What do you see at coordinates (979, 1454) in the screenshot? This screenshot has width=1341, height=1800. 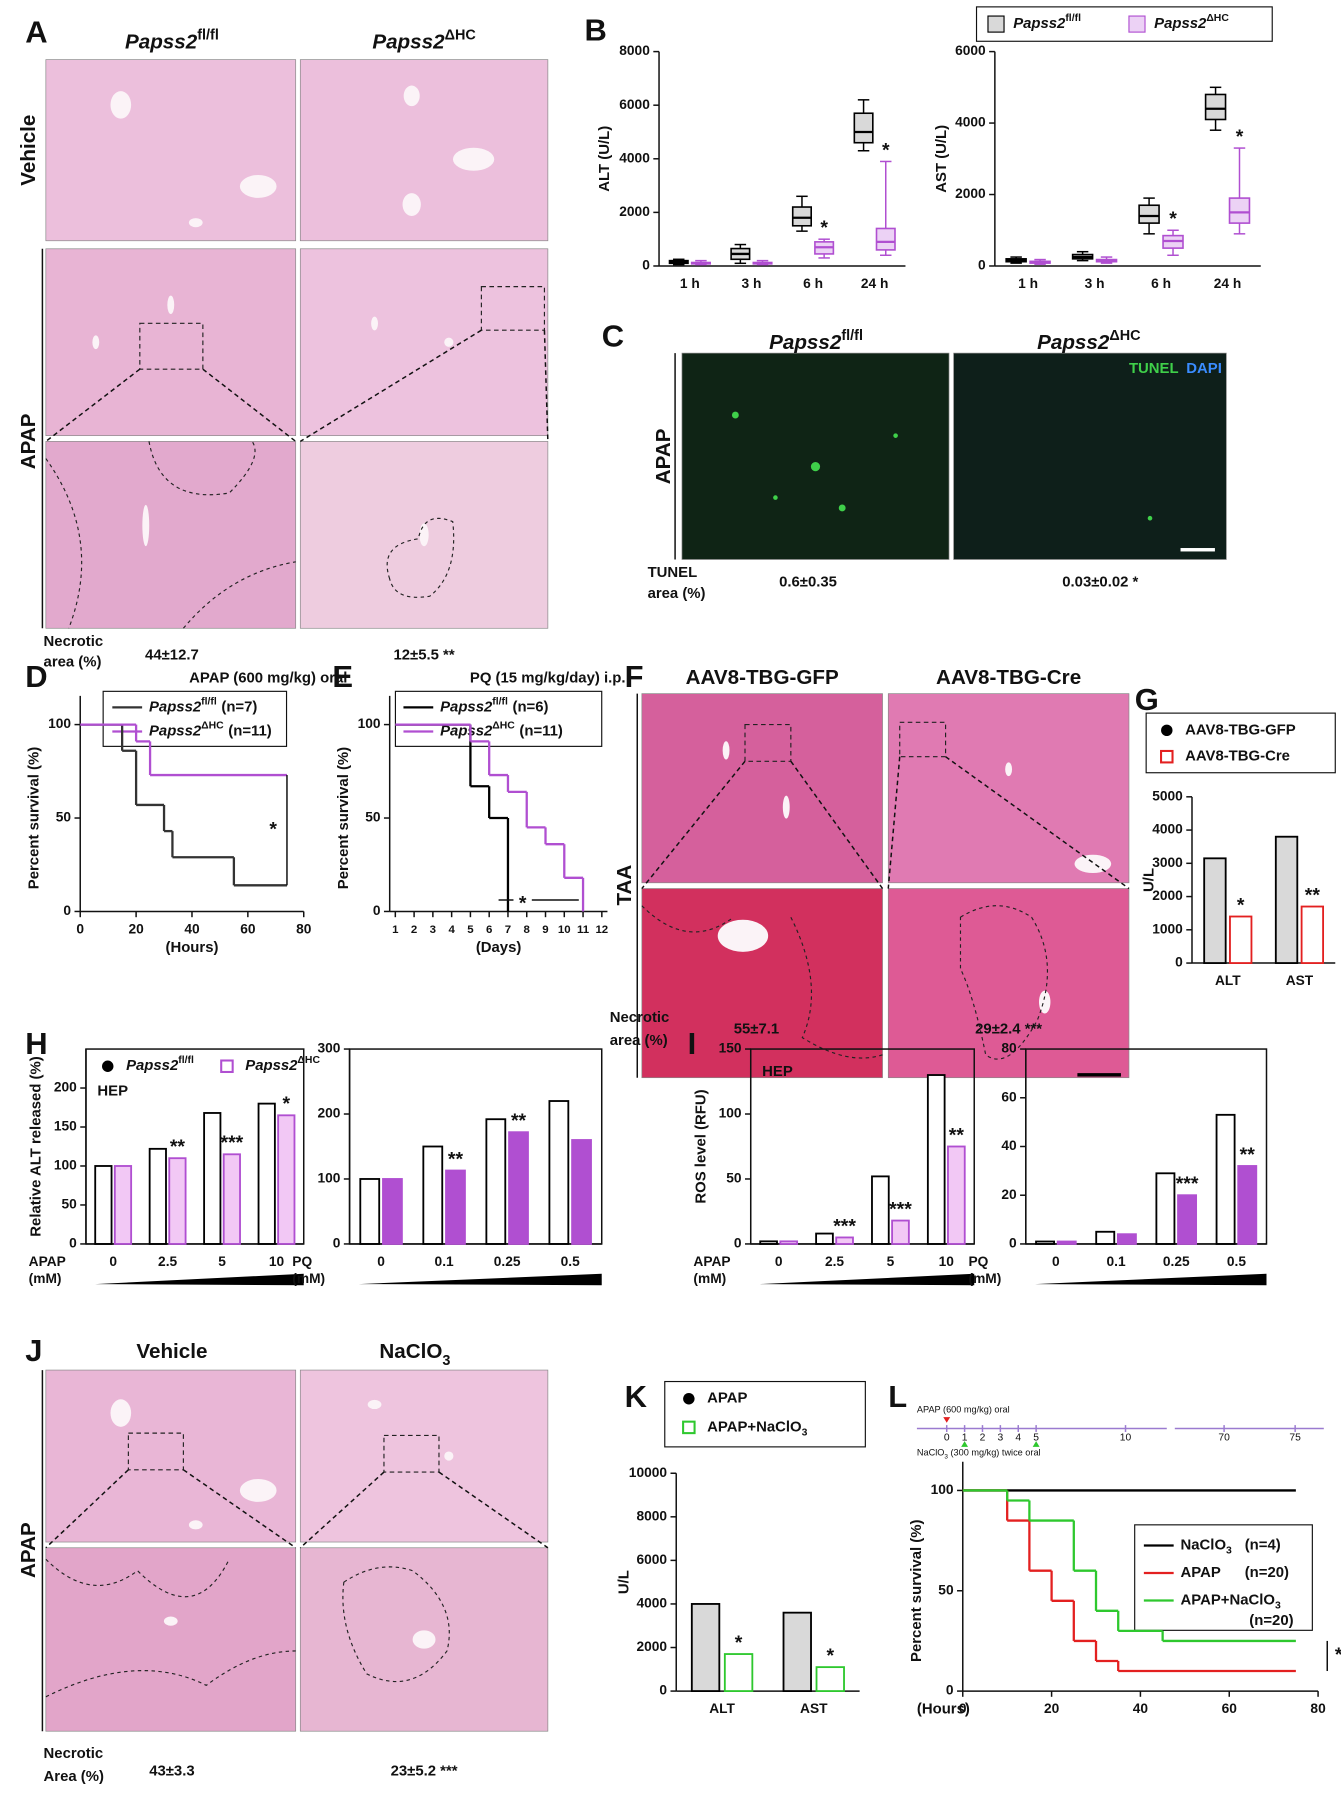 I see `timeline-label: NaClO3 (300 mg/kg) twice oral` at bounding box center [979, 1454].